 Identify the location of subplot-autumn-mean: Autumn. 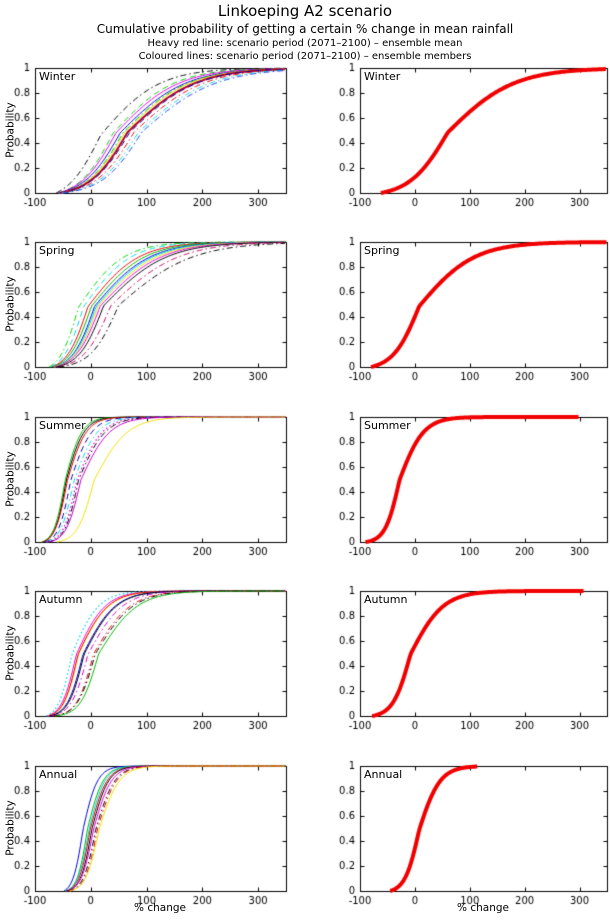
(483, 653).